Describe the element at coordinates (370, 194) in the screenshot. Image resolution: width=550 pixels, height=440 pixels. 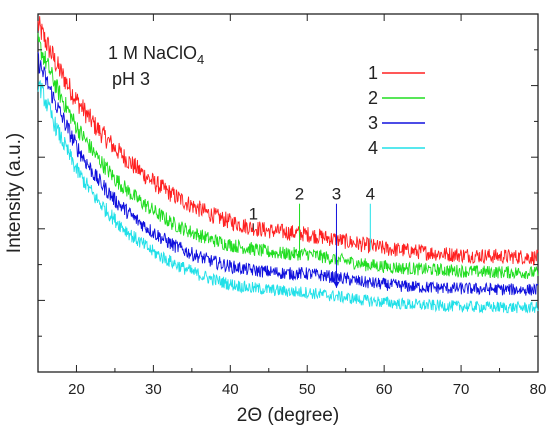
I see `marker-label-4: 4` at that location.